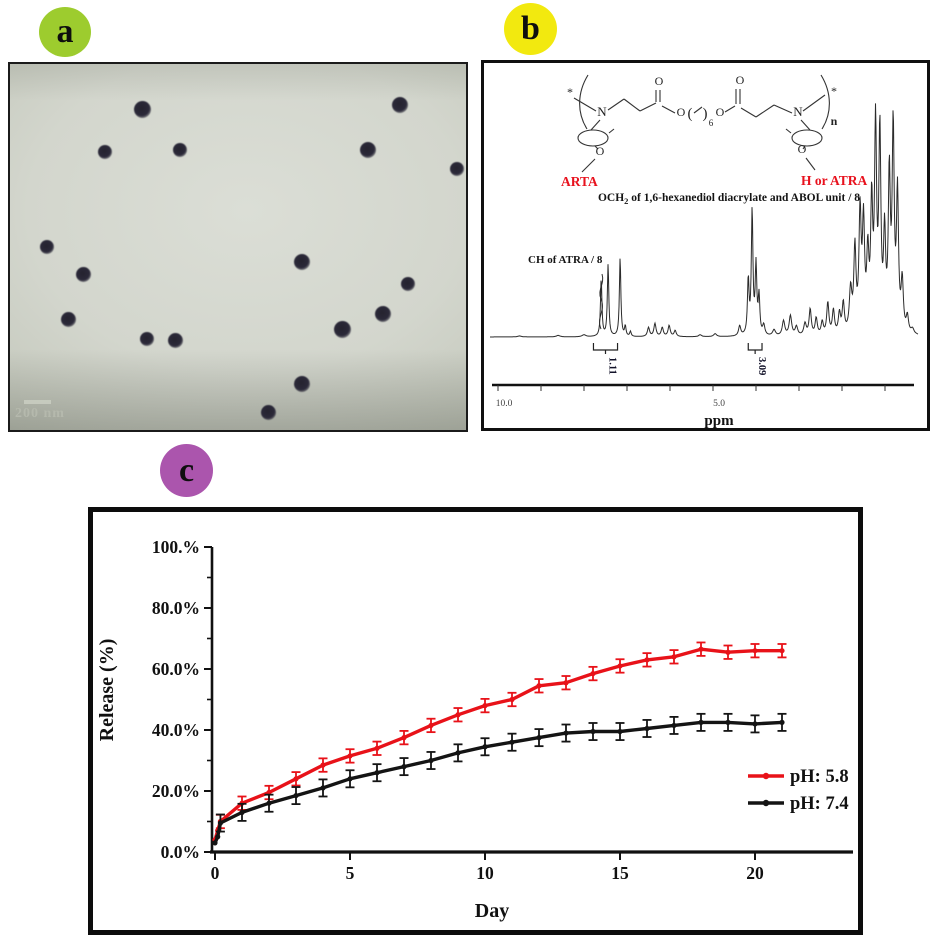  I want to click on atom-label: (, so click(690, 114).